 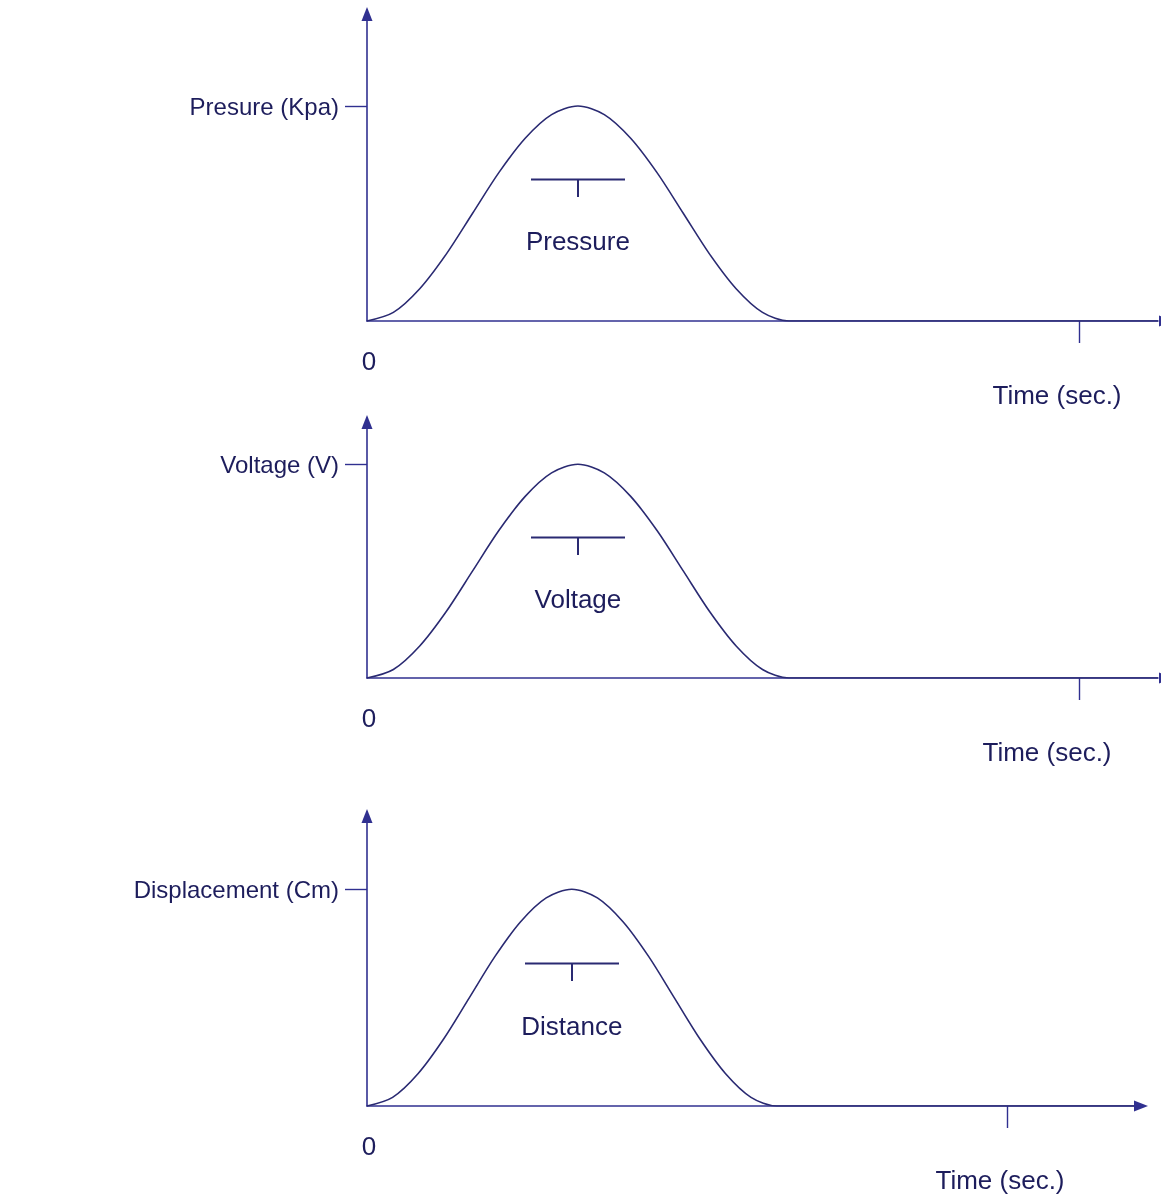 I want to click on annotation: Voltage, so click(x=578, y=599).